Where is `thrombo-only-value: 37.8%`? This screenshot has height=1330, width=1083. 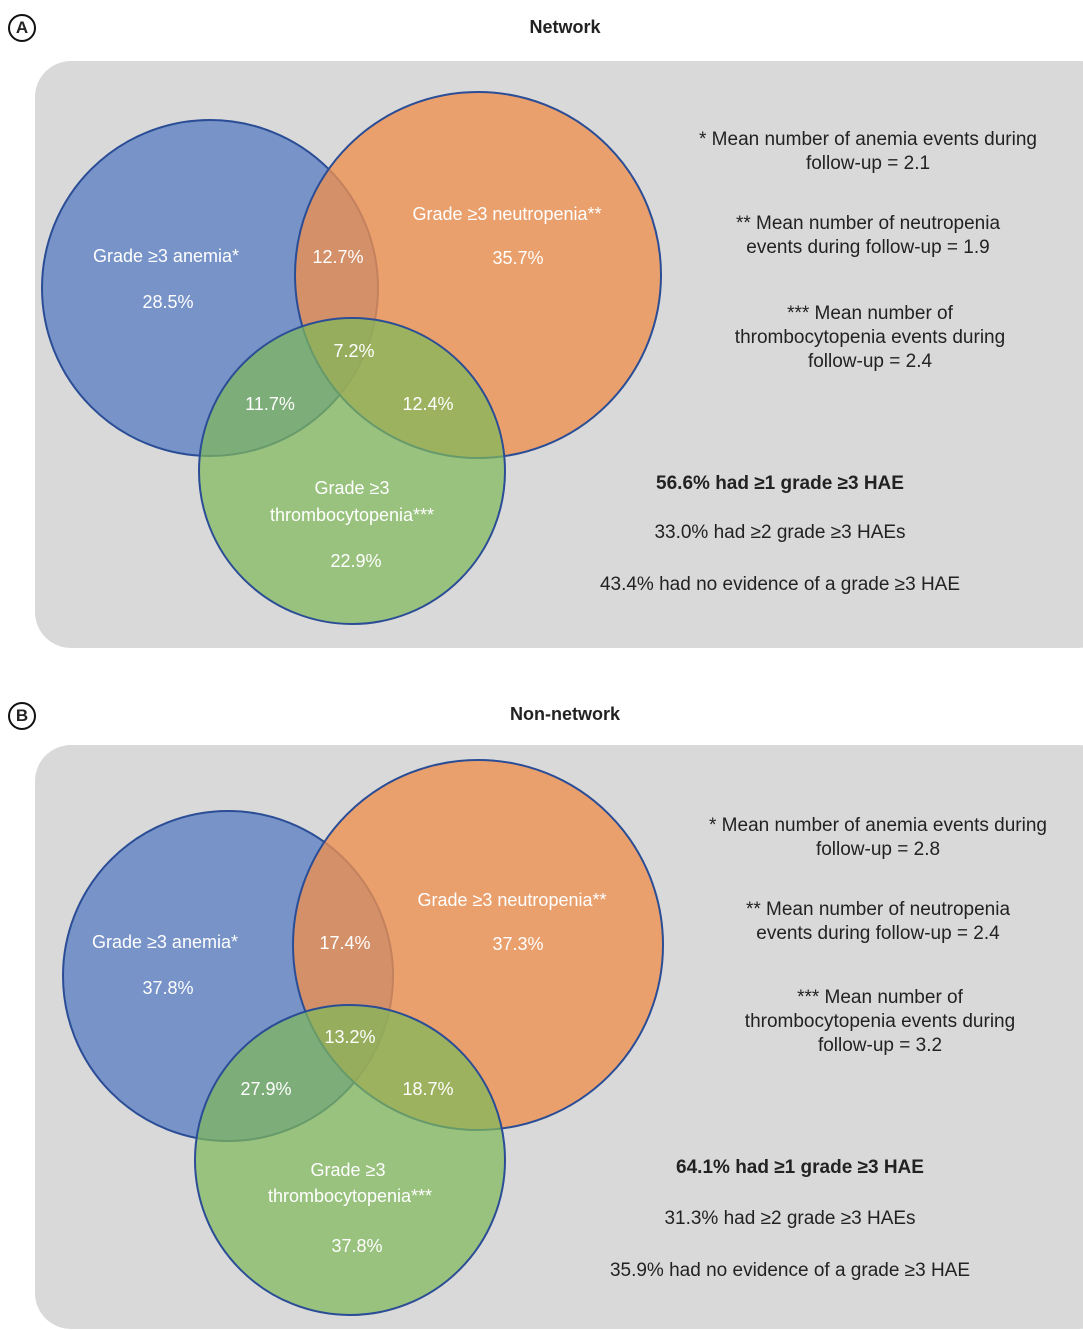 thrombo-only-value: 37.8% is located at coordinates (356, 1246).